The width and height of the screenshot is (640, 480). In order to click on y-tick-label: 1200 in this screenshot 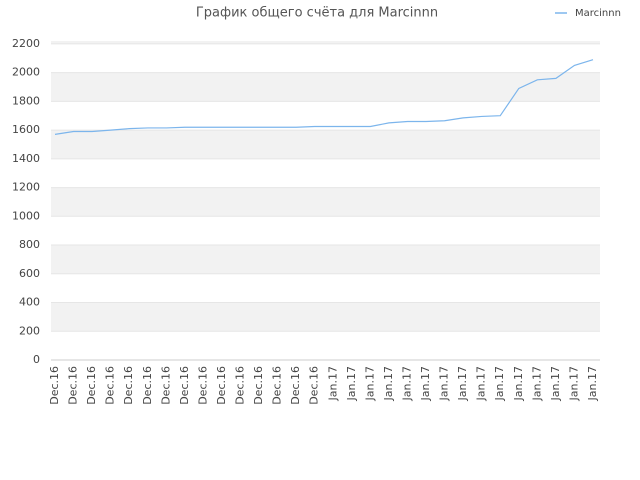, I will do `click(26, 187)`.